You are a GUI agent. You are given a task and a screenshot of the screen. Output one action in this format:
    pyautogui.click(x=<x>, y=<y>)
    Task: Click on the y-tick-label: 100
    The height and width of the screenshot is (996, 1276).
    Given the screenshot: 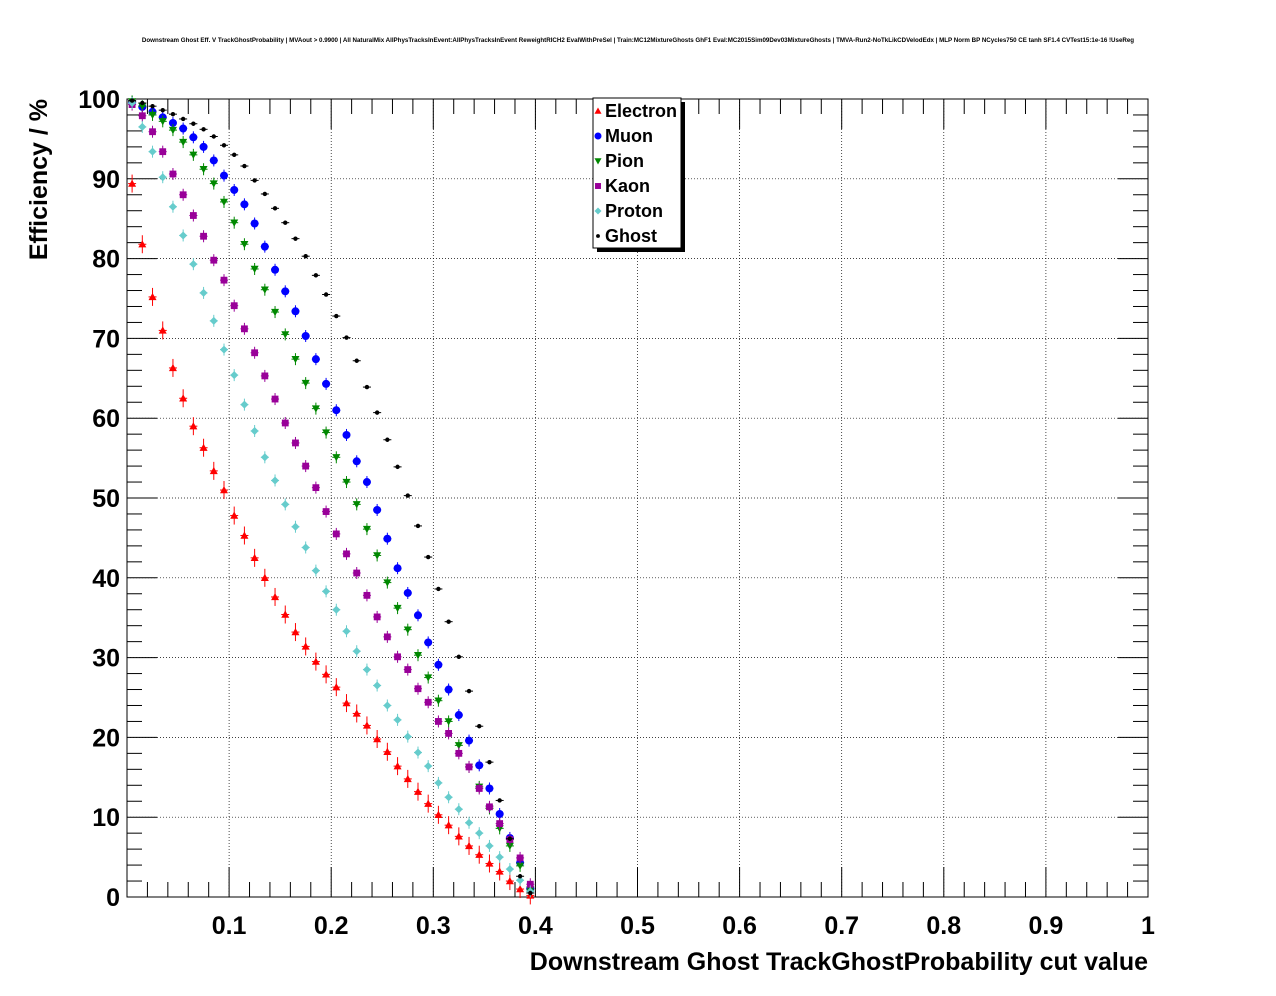 What is the action you would take?
    pyautogui.click(x=99, y=100)
    